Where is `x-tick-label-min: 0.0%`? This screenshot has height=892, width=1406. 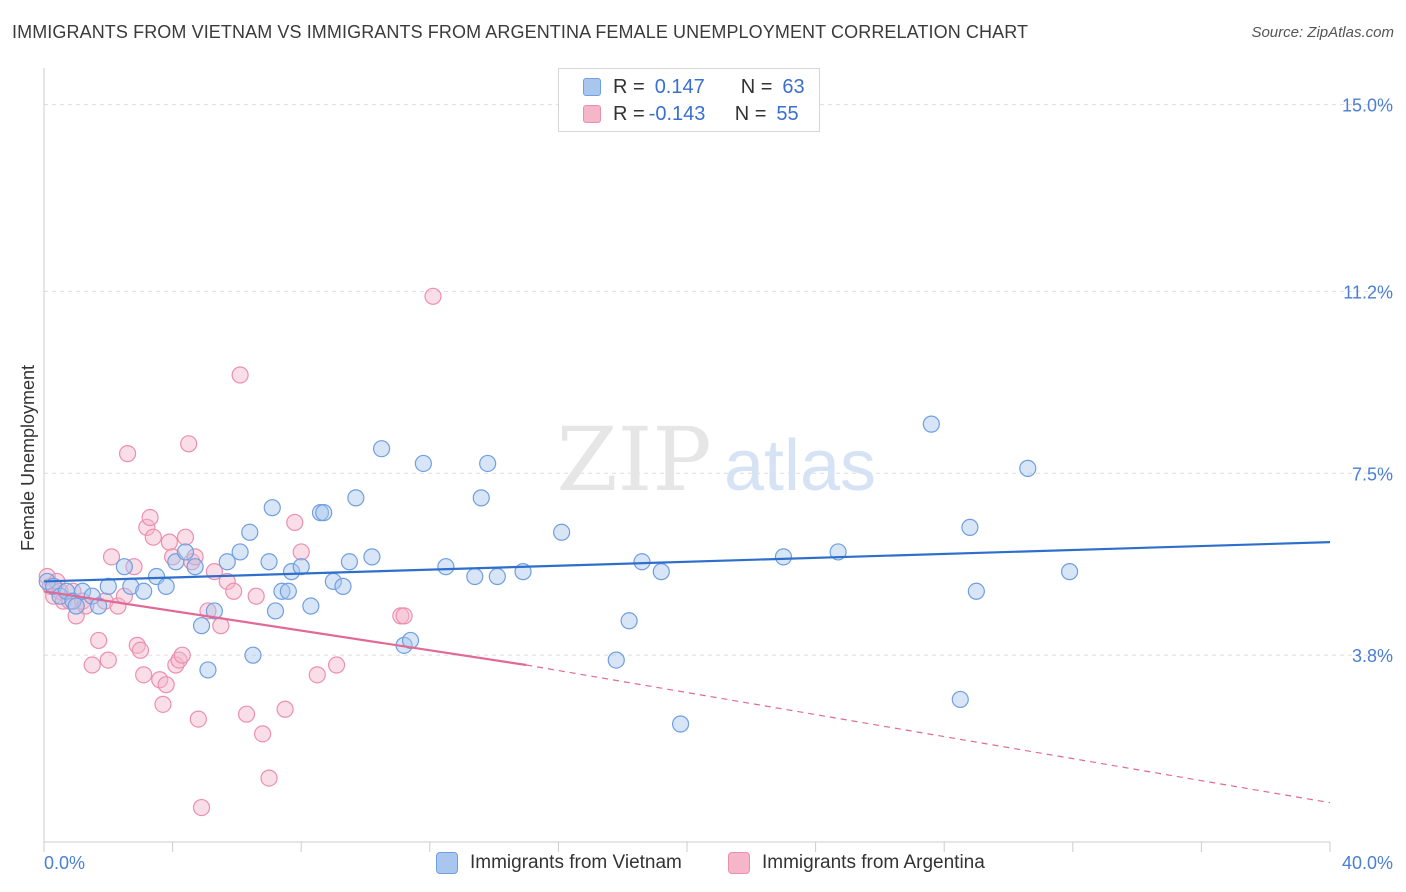
x-tick-label-min: 0.0% is located at coordinates (64, 863).